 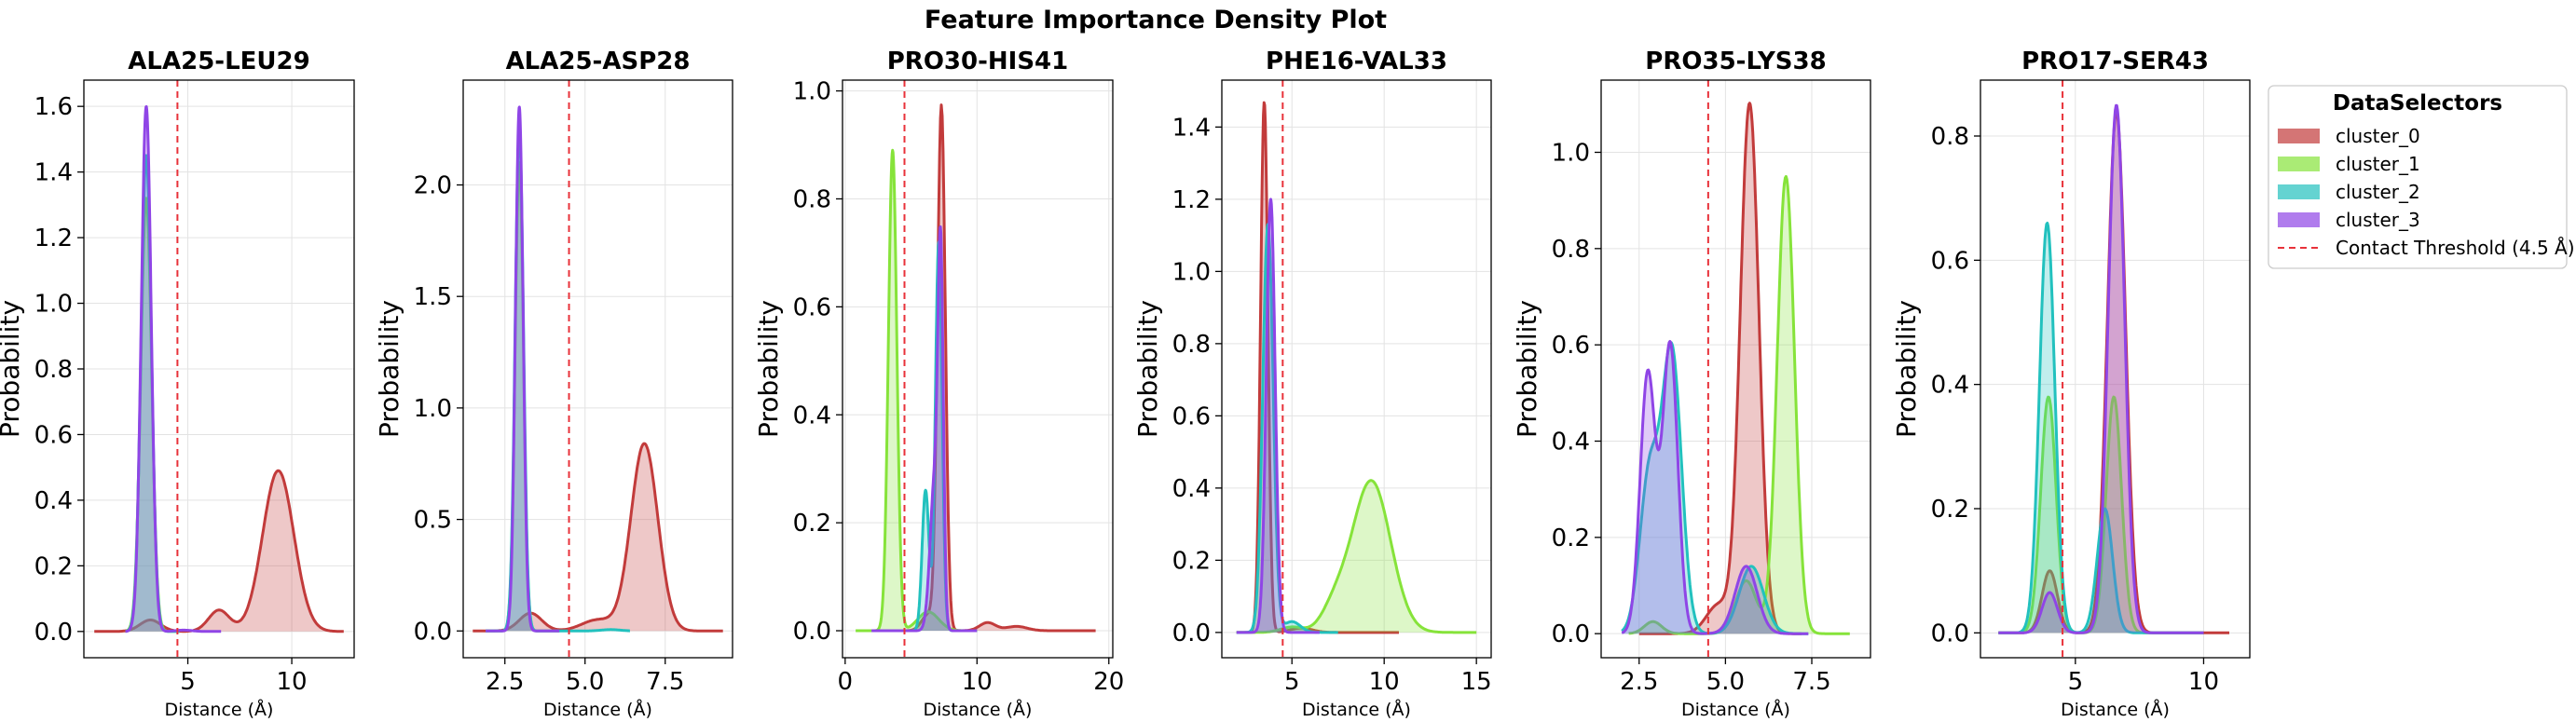 I want to click on y-tick-label: 1.6, so click(x=53, y=107).